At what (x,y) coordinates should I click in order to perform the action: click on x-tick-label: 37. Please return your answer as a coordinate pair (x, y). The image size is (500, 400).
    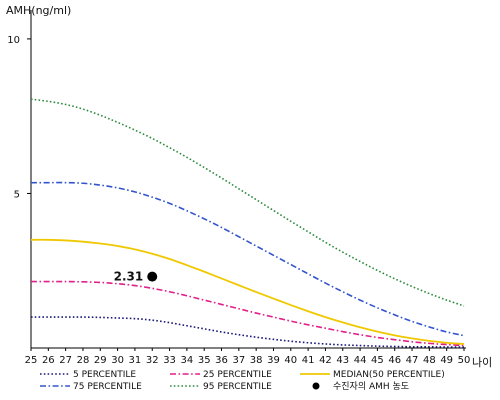
    Looking at the image, I should click on (238, 360).